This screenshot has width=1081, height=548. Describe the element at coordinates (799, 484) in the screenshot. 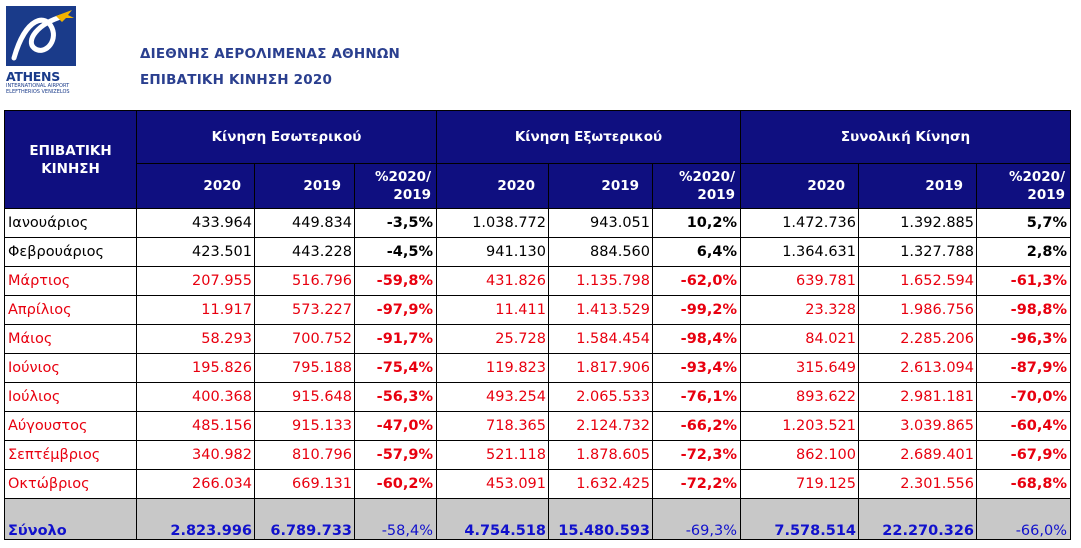

I see `total-2020-cell: 719.125` at that location.